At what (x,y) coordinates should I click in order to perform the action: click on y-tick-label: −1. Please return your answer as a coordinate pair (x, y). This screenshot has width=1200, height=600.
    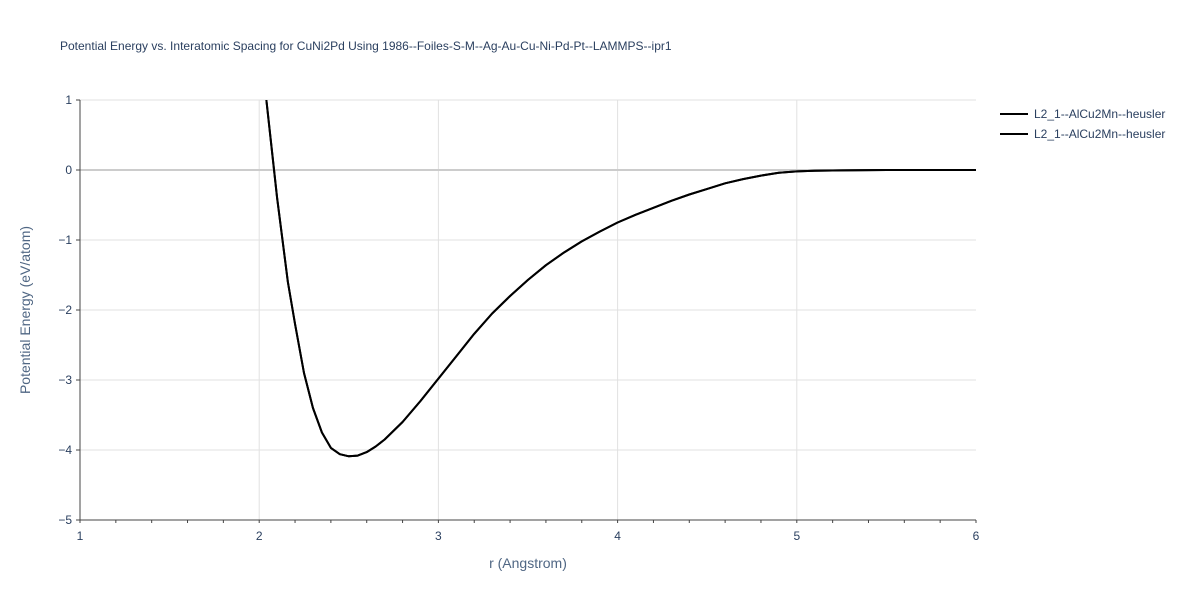
    Looking at the image, I should click on (65, 240).